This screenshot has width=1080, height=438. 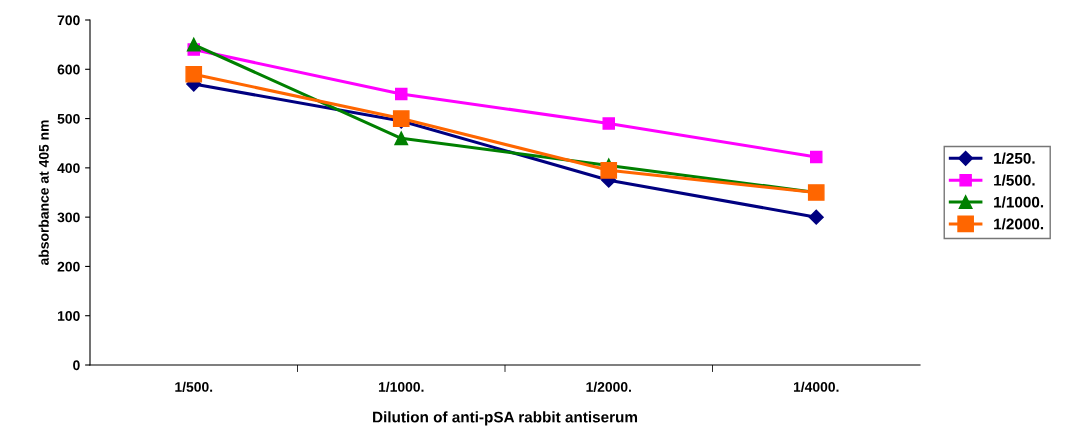 I want to click on y-tick-label: 400, so click(x=68, y=168).